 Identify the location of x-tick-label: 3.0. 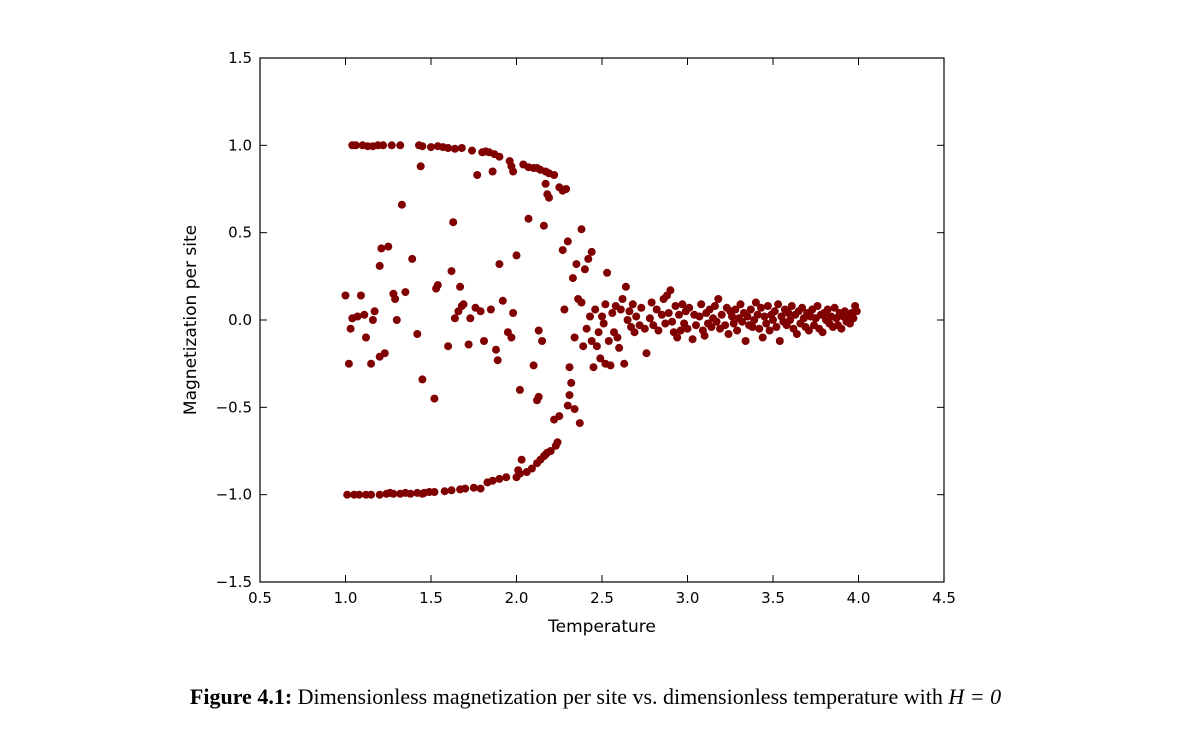
(688, 598).